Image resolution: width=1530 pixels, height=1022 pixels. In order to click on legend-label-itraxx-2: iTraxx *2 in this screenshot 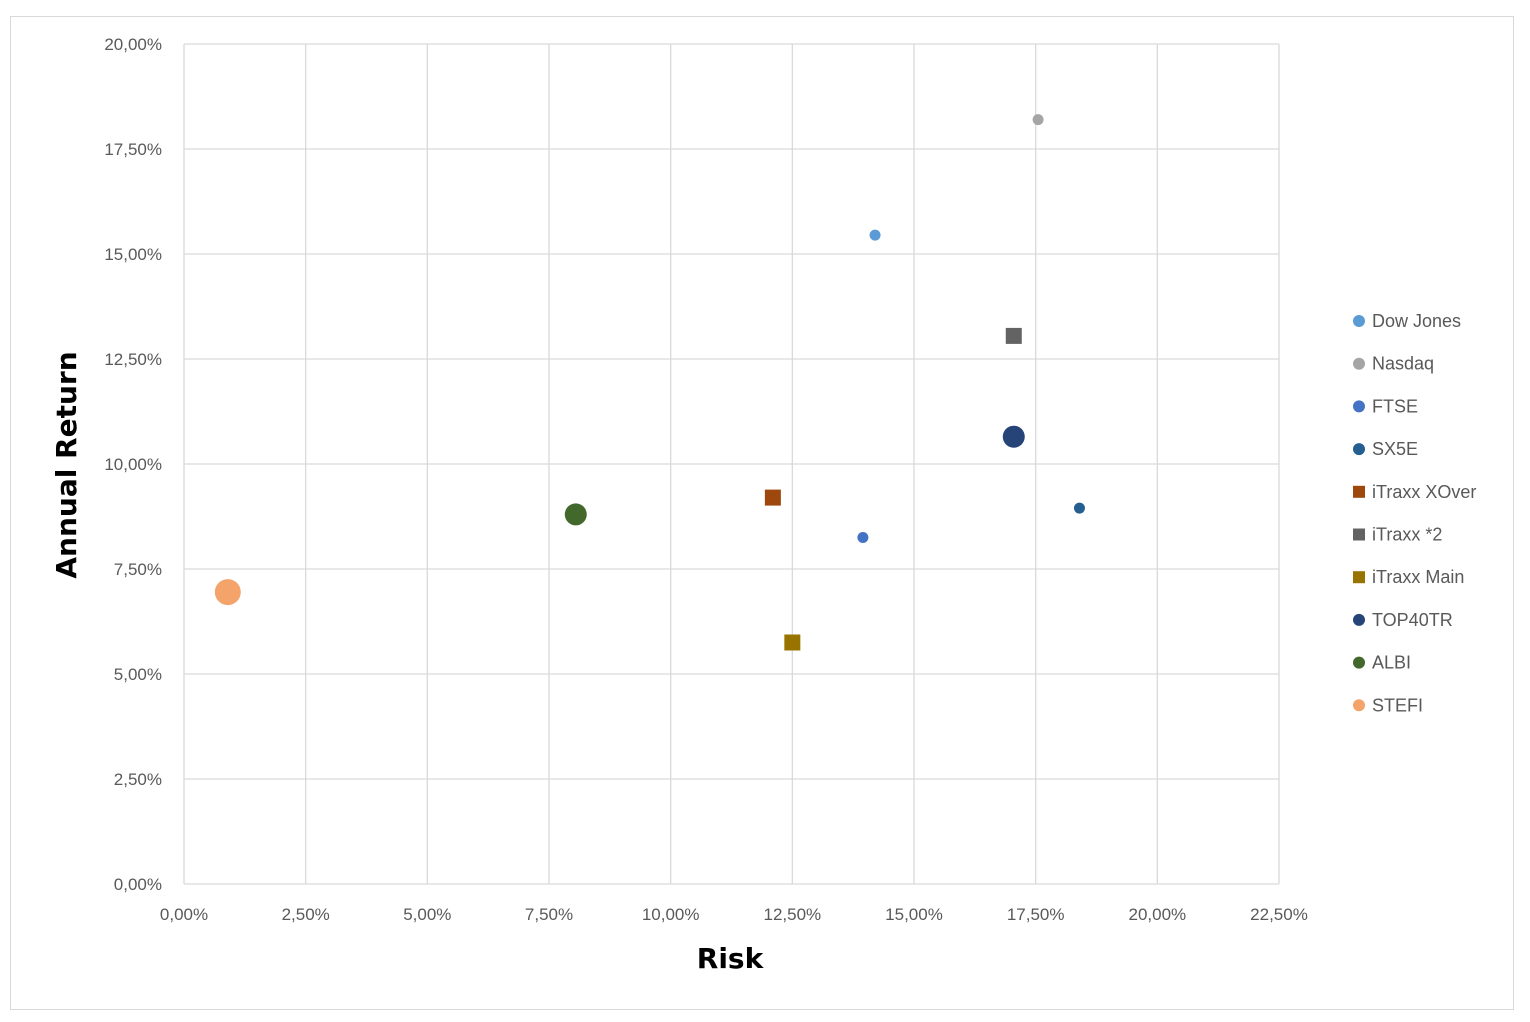, I will do `click(1407, 535)`.